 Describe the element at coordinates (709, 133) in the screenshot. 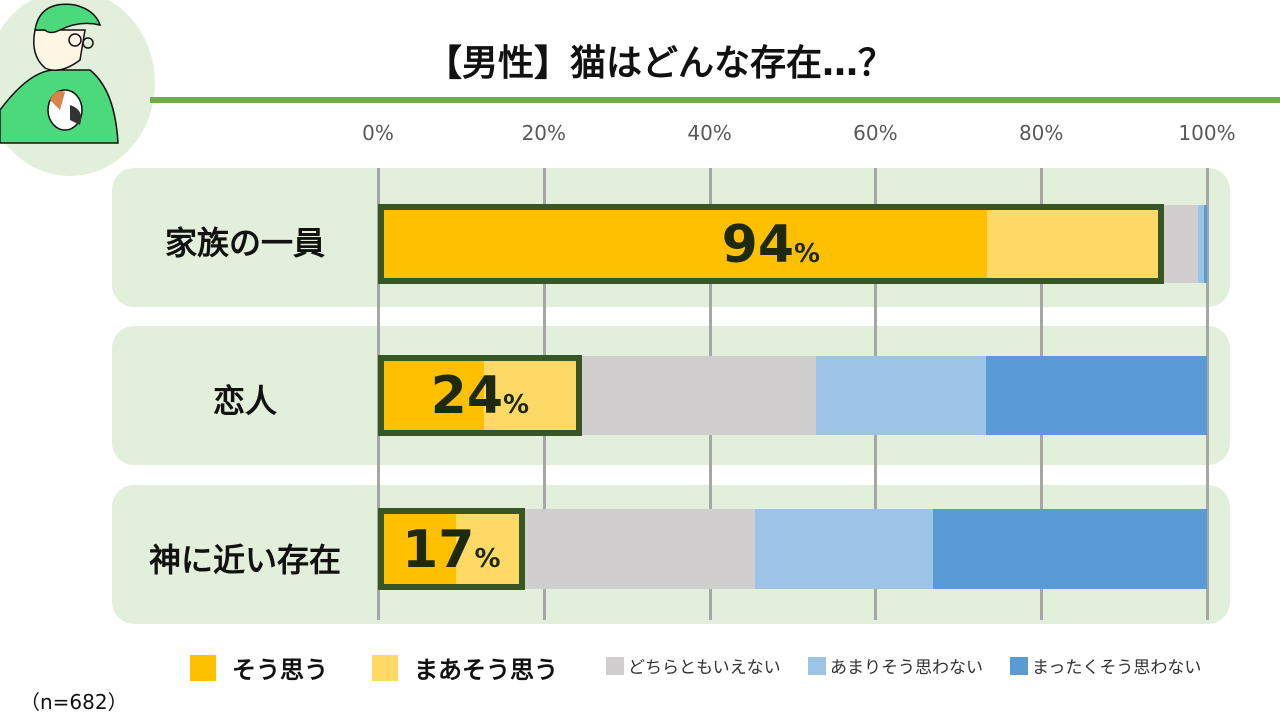

I see `x-tick-label: 40%` at that location.